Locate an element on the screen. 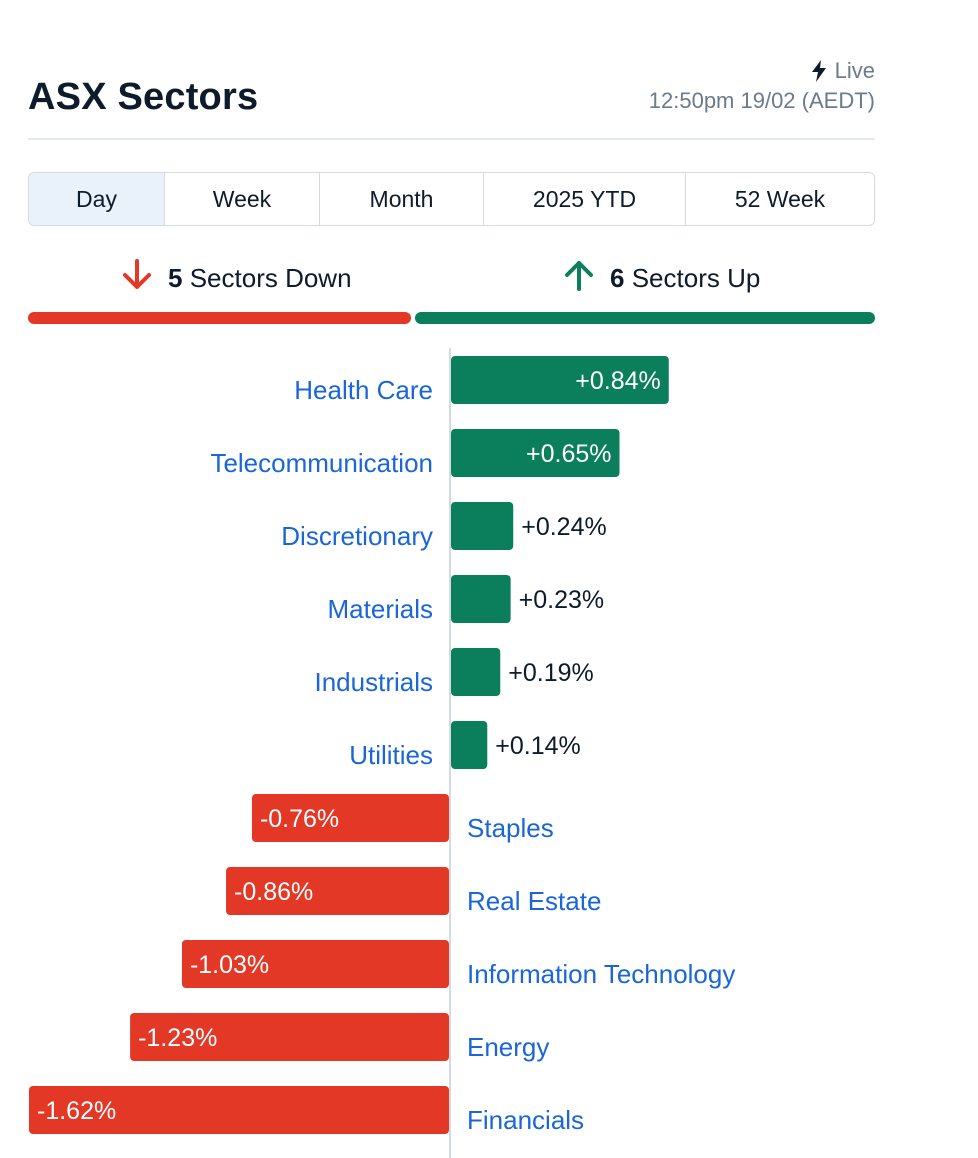 The width and height of the screenshot is (978, 1158). sector-link-utilities: Utilities is located at coordinates (391, 755).